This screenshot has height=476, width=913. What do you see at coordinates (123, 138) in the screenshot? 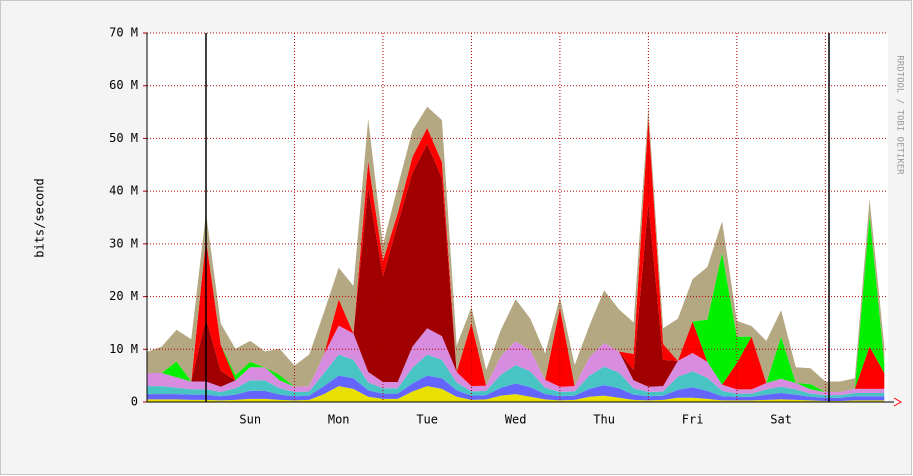
I see `y-tick-label: 50 M` at bounding box center [123, 138].